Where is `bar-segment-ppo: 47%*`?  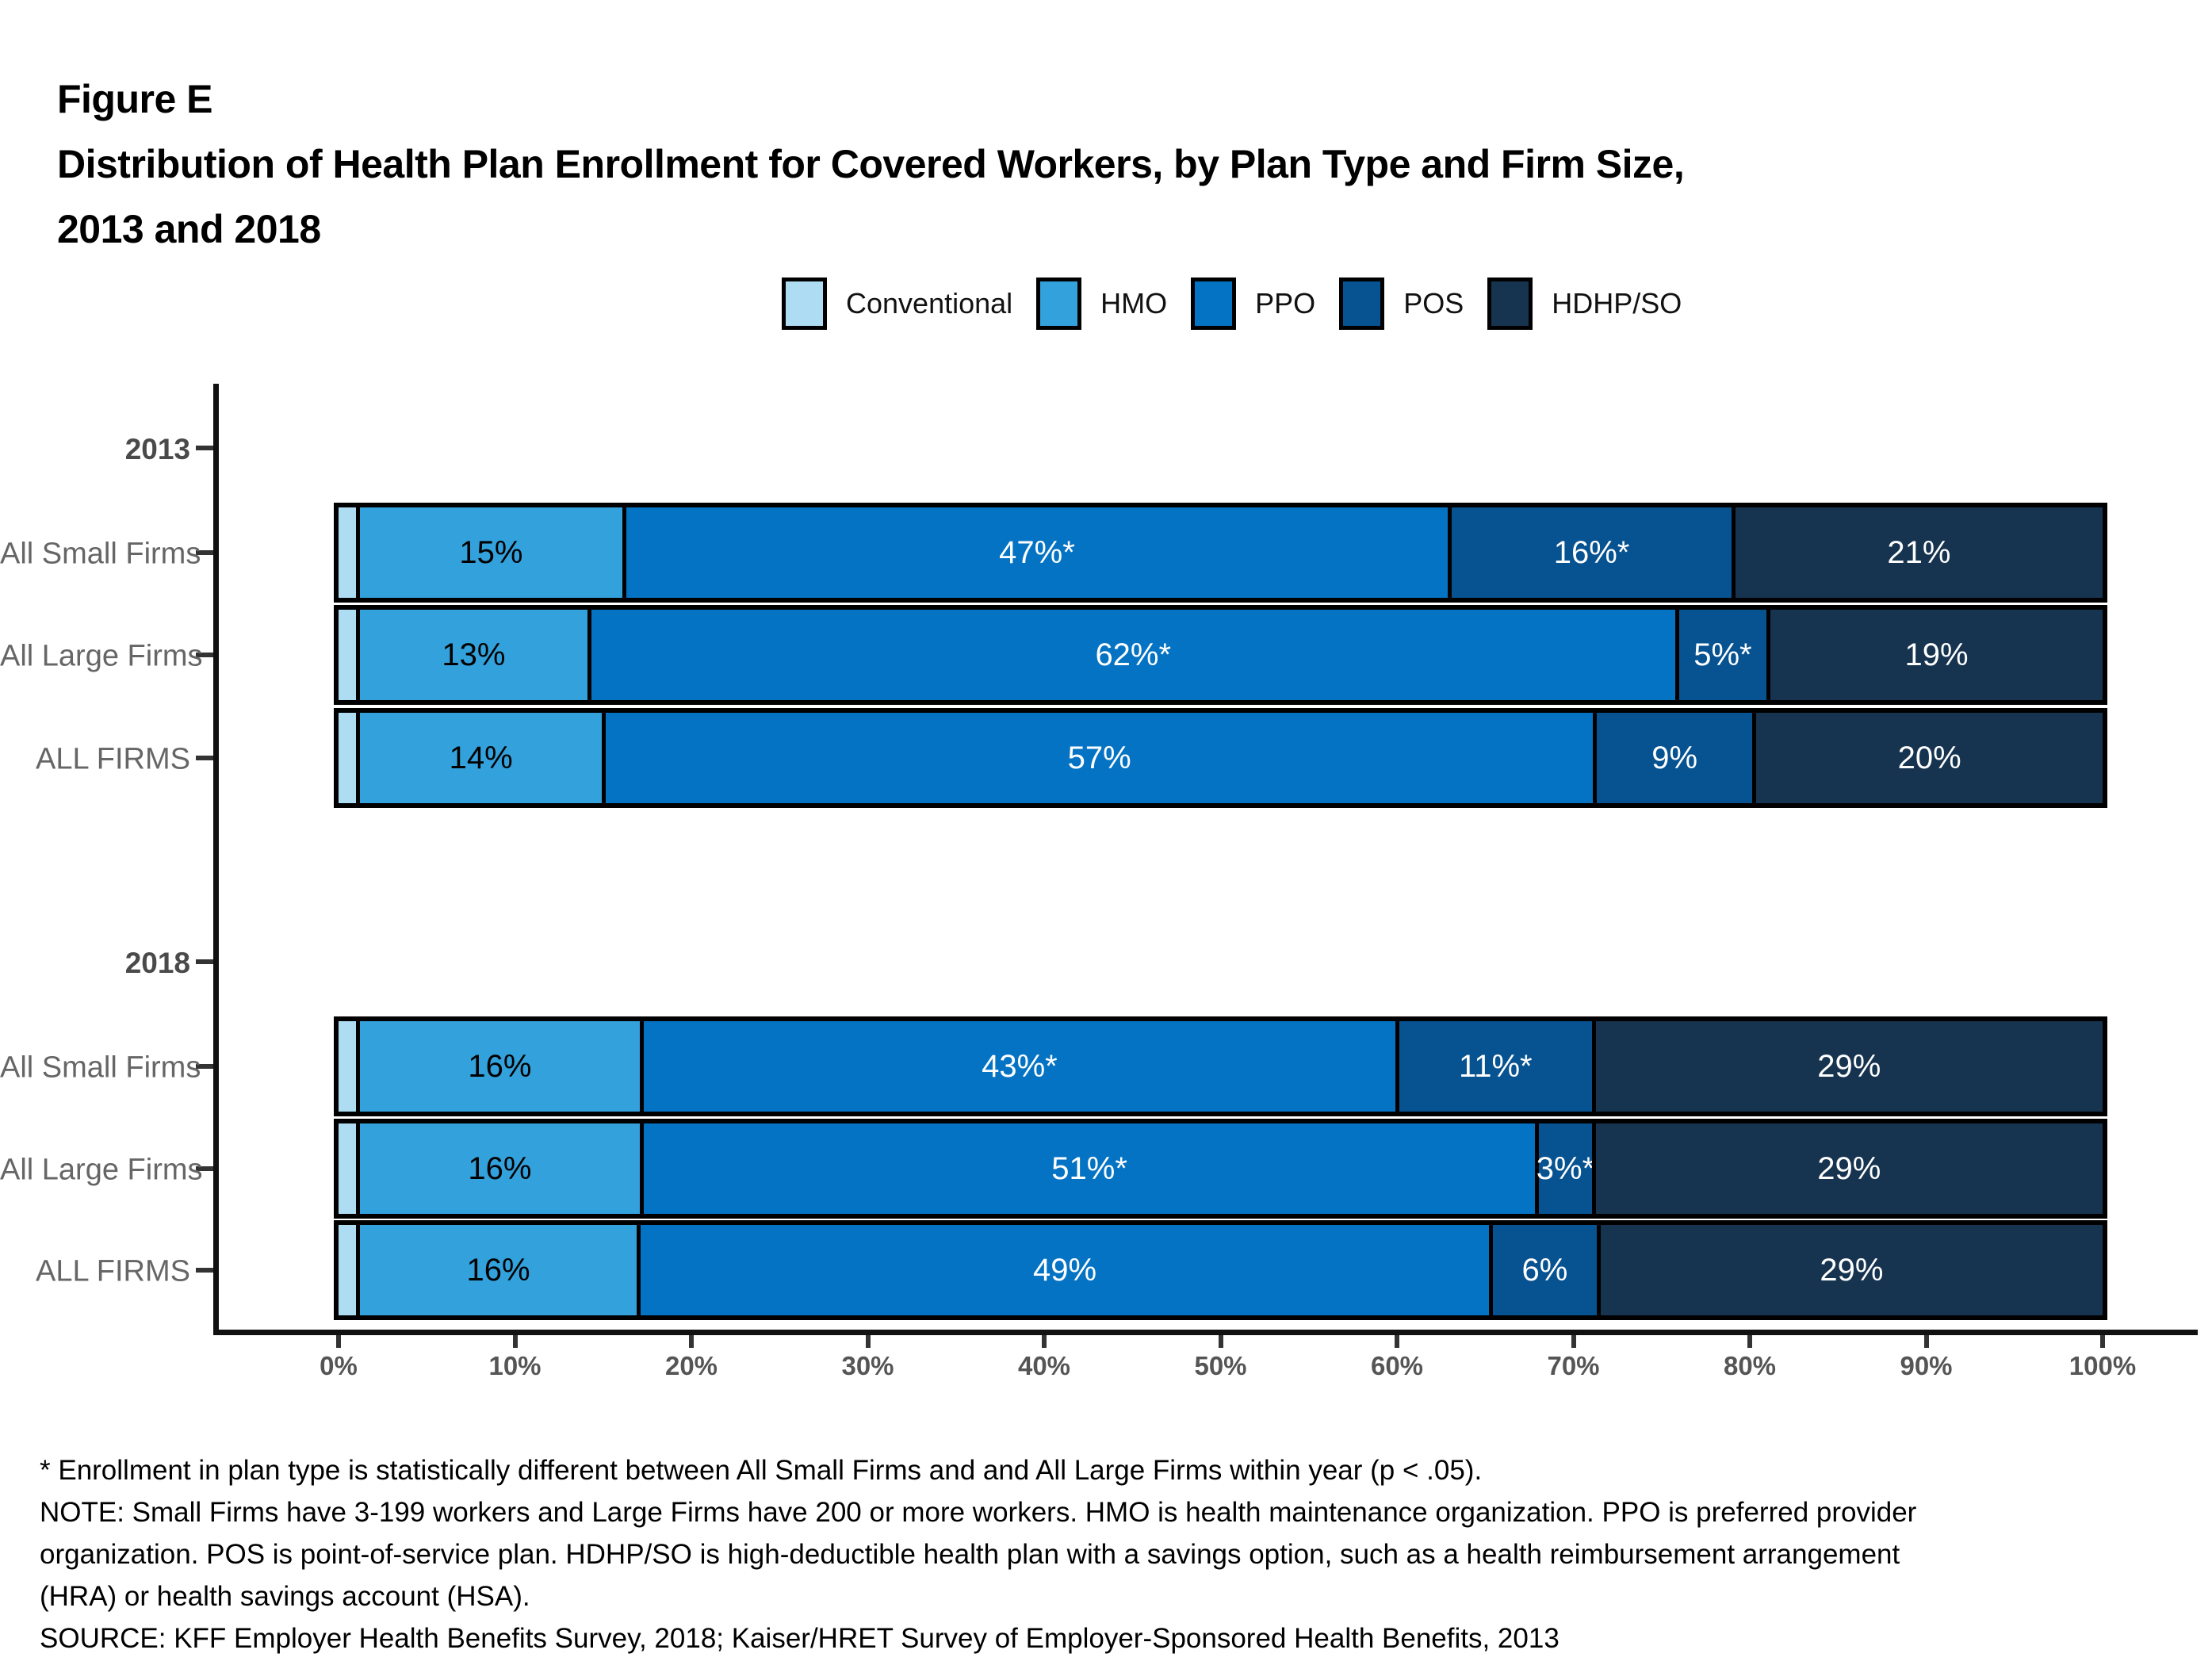
bar-segment-ppo: 47%* is located at coordinates (1035, 552).